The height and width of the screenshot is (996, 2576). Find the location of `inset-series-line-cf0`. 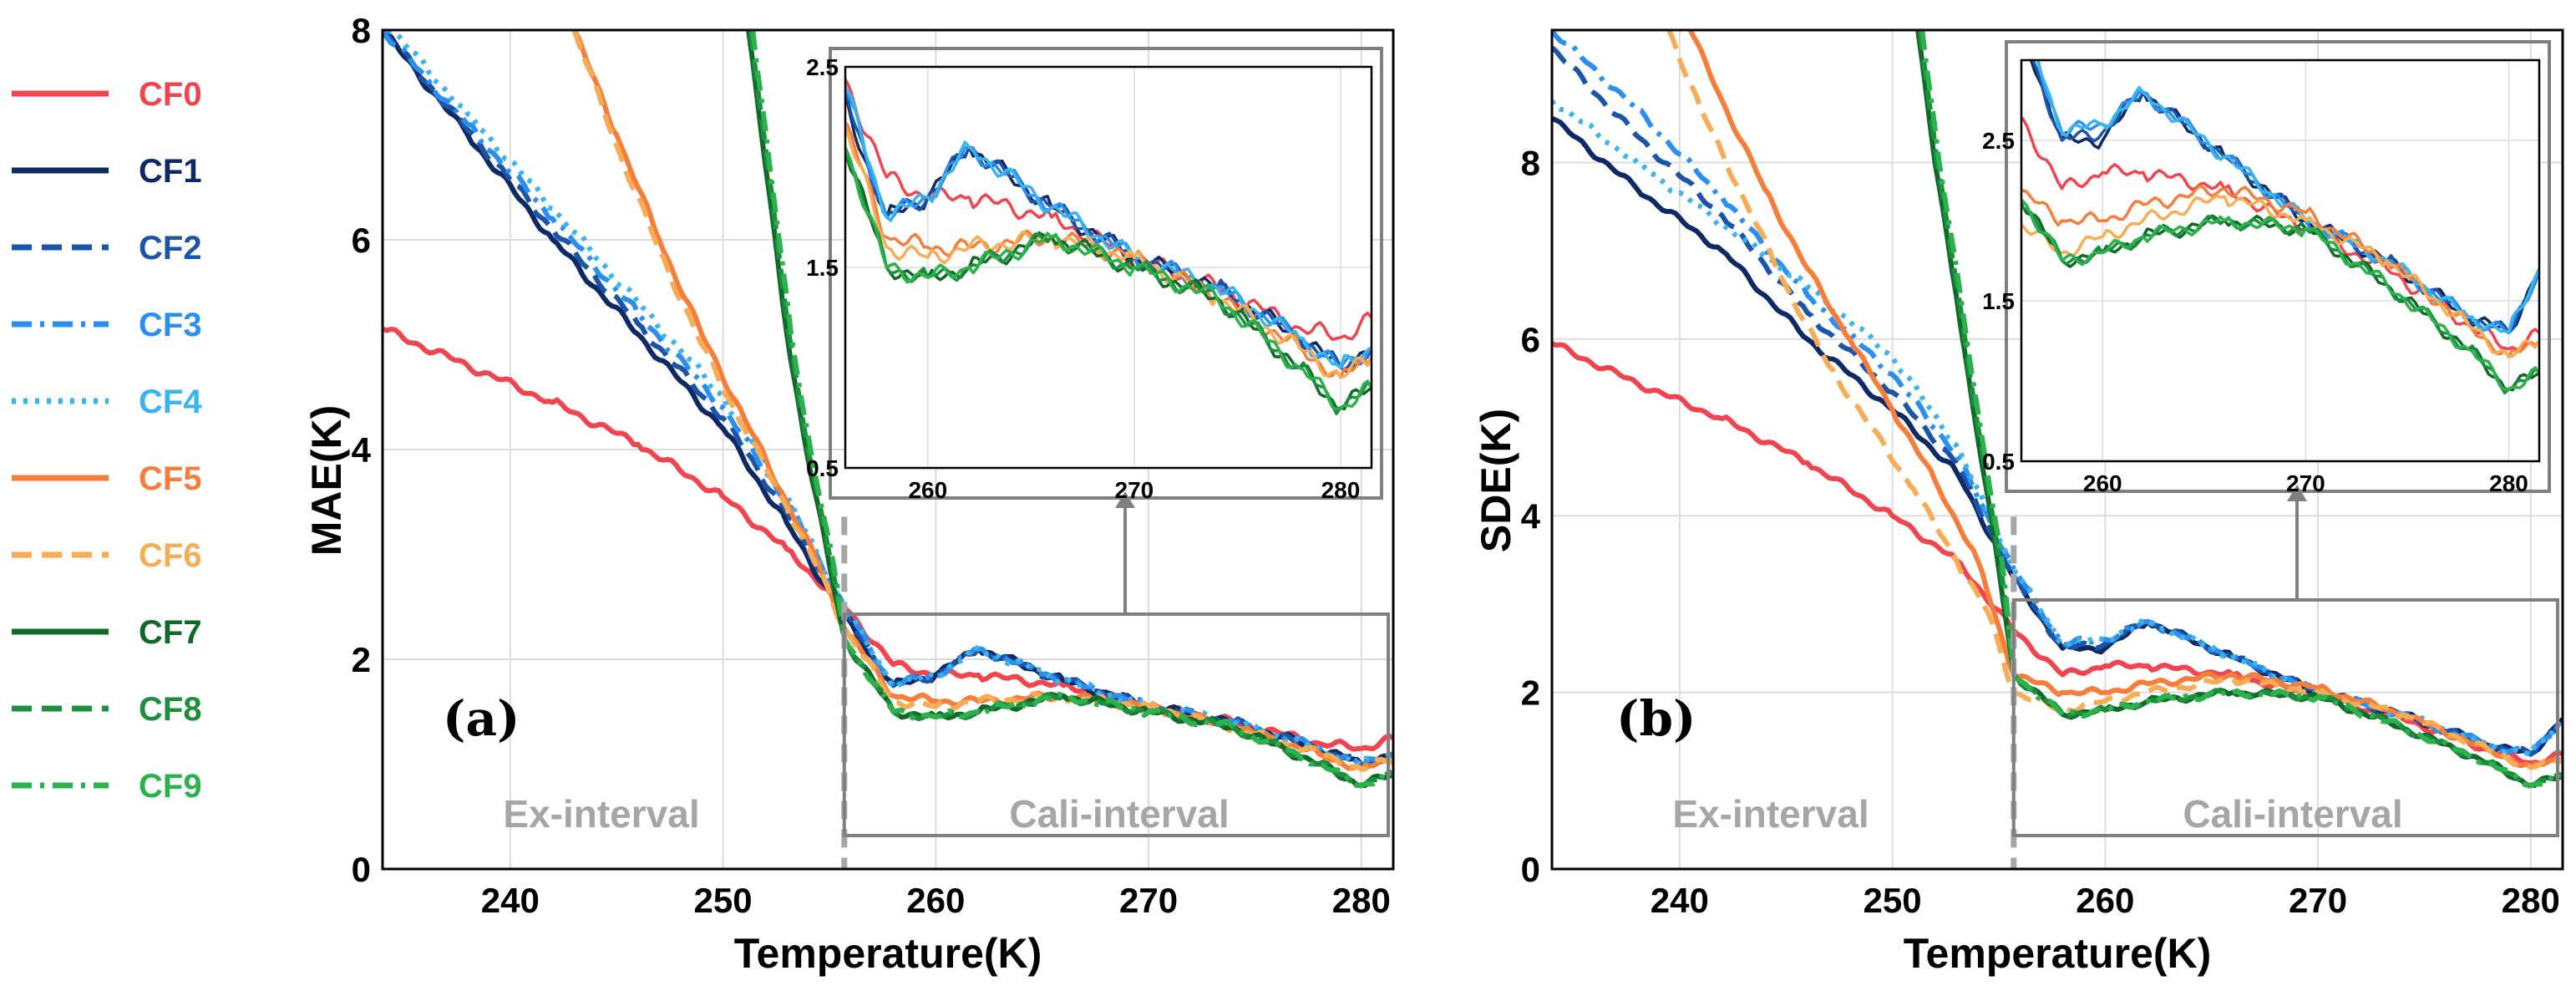

inset-series-line-cf0 is located at coordinates (2280, 233).